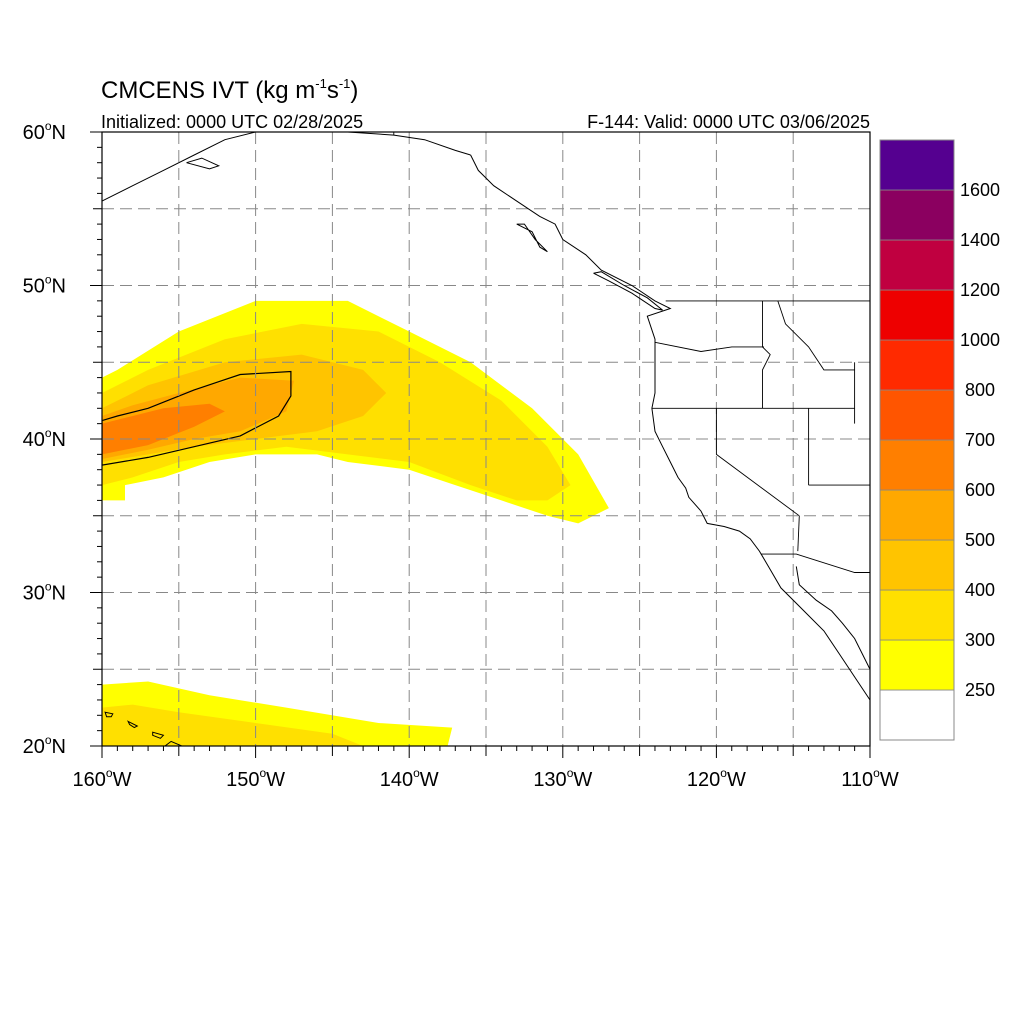  Describe the element at coordinates (133, 724) in the screenshot. I see `island-oahu` at that location.